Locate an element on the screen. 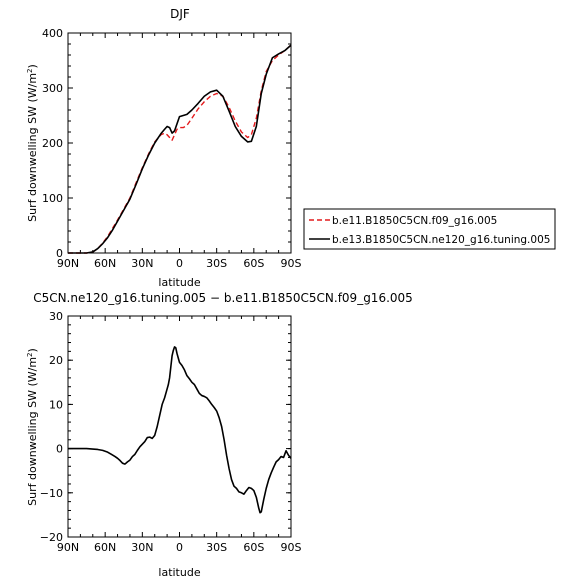 The height and width of the screenshot is (581, 581). bottom-x-tick-label: 60S is located at coordinates (253, 547).